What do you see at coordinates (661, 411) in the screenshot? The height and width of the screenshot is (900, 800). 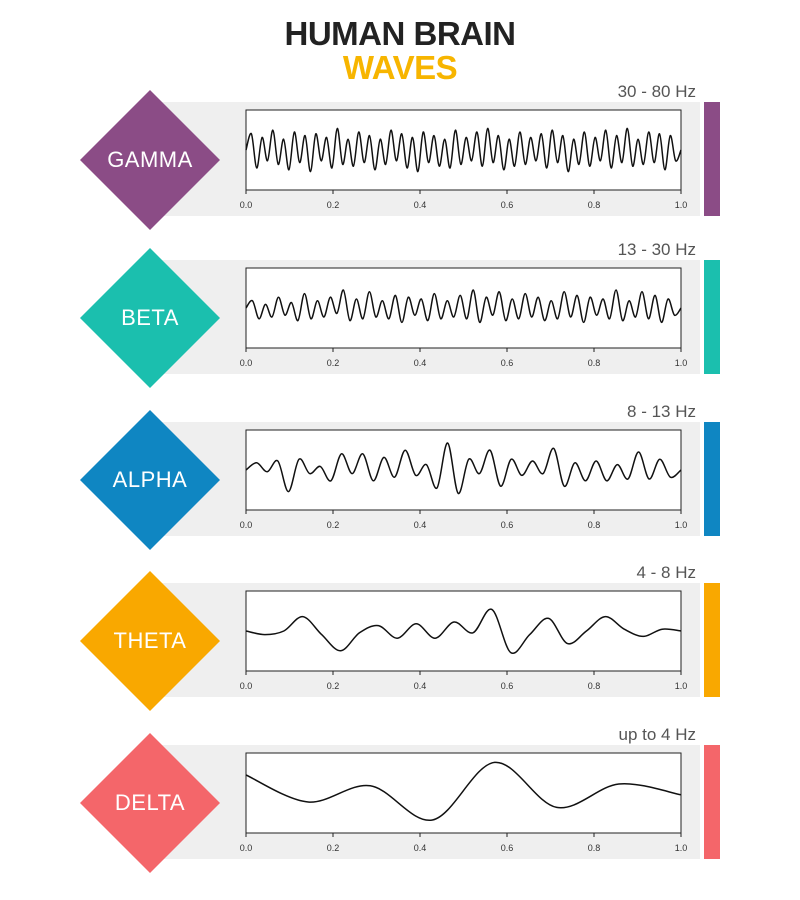 I see `band-frequency: 8 - 13 Hz` at bounding box center [661, 411].